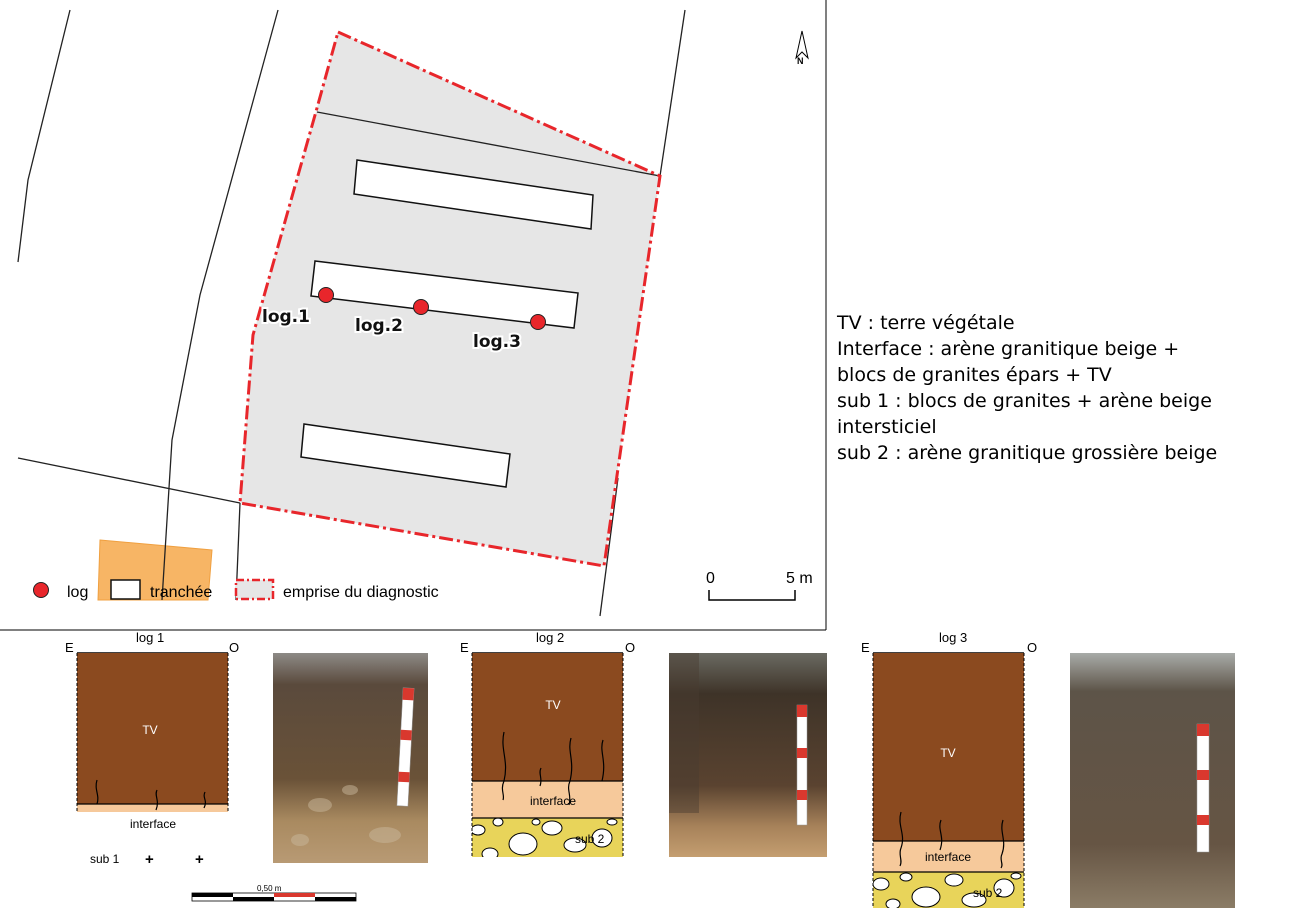  Describe the element at coordinates (464, 647) in the screenshot. I see `section-2-east: E` at that location.